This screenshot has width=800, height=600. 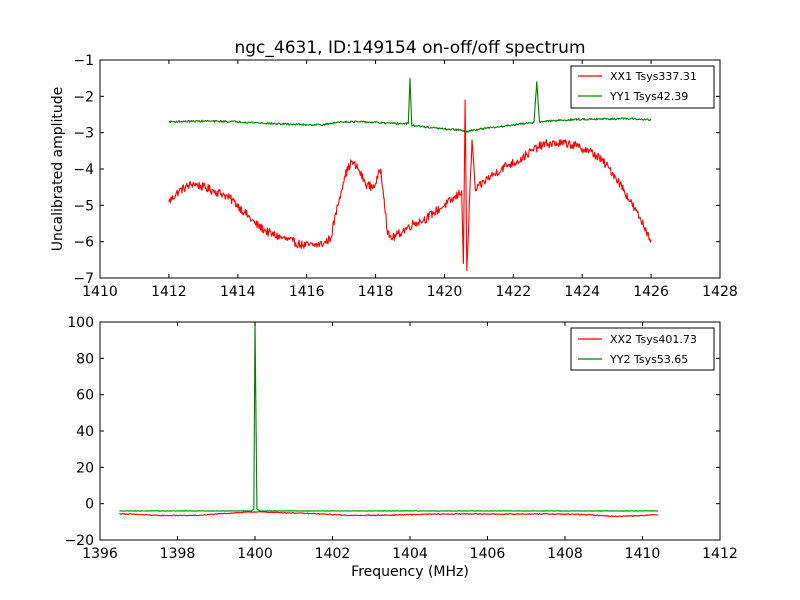 I want to click on top-ytick-label: −1, so click(x=83, y=61).